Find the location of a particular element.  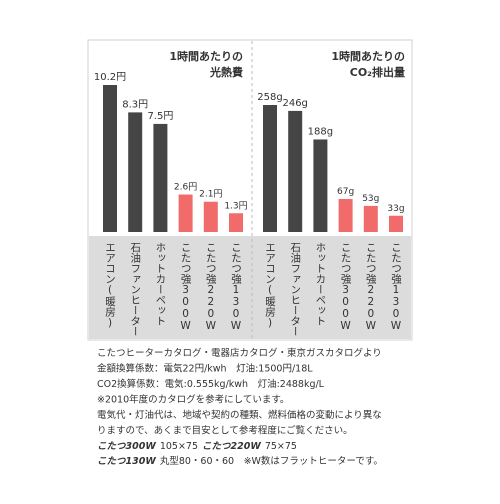

note: りますので、あくまで目安として参考程度にご覧ください。 is located at coordinates (225, 431).